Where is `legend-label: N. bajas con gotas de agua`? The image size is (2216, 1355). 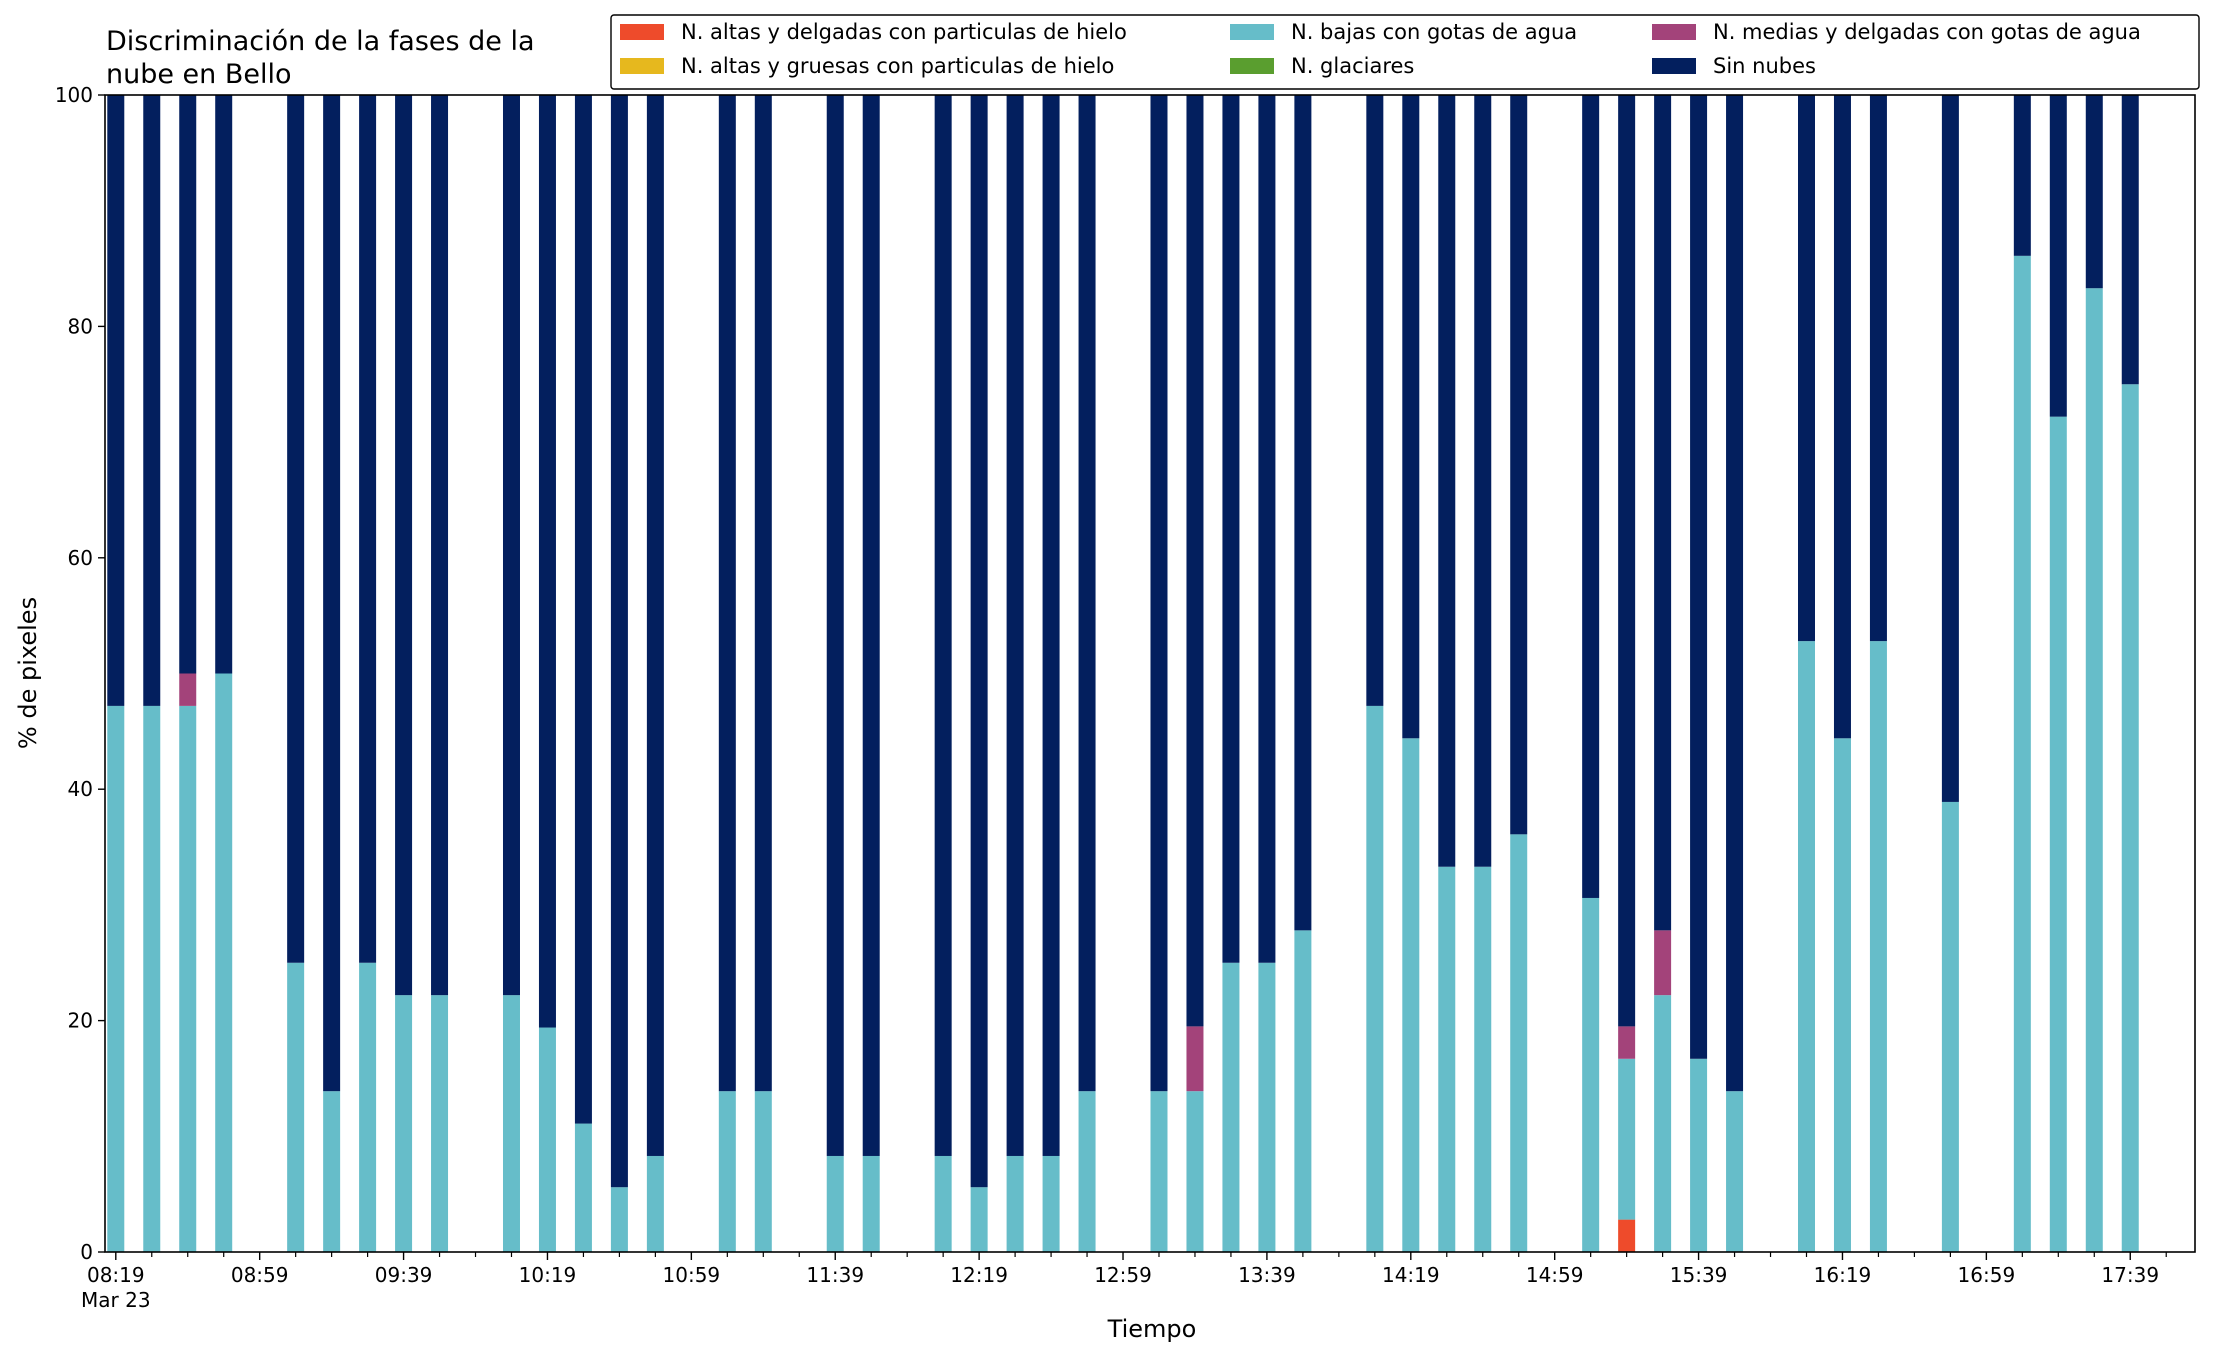 legend-label: N. bajas con gotas de agua is located at coordinates (1434, 32).